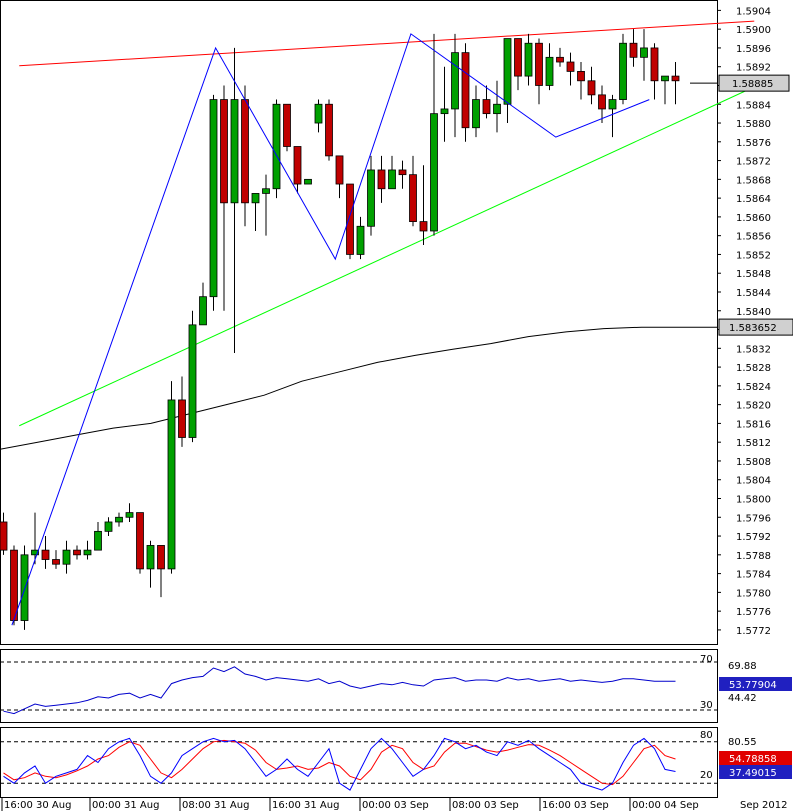  I want to click on price-tick-label-30: 1.5784, so click(753, 575).